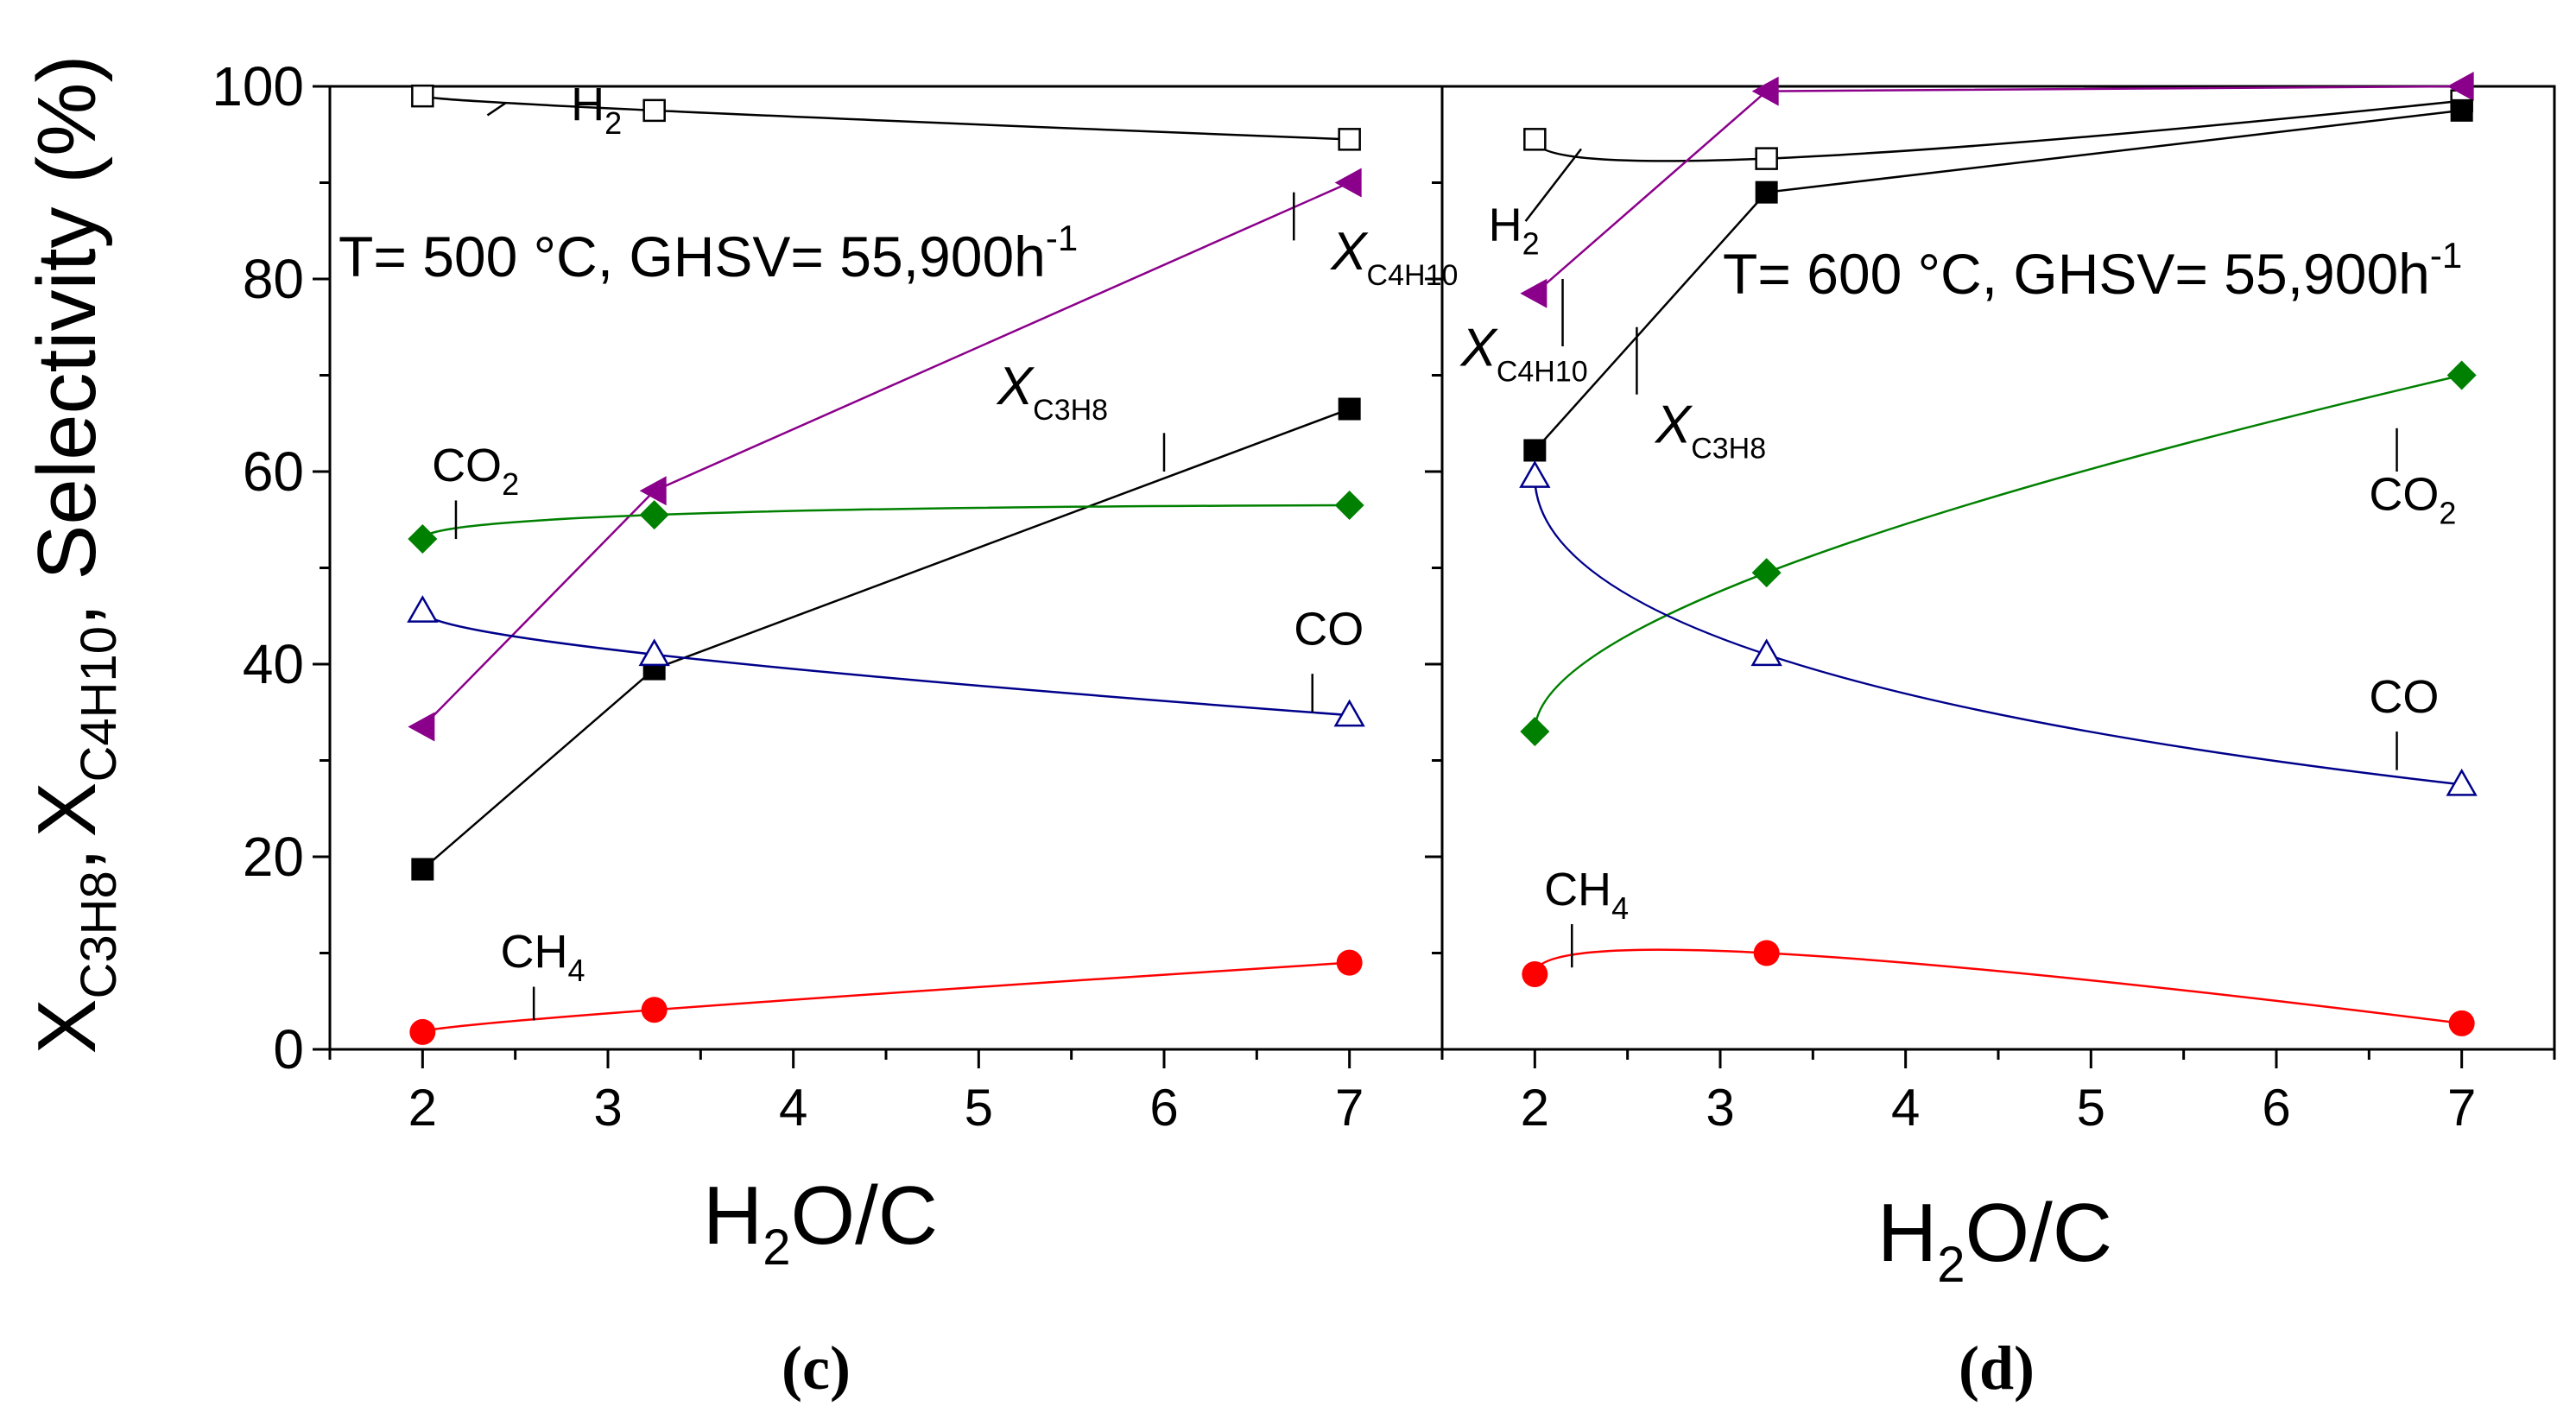 Image resolution: width=2576 pixels, height=1419 pixels. Describe the element at coordinates (273, 471) in the screenshot. I see `y-tick-label: 60` at that location.